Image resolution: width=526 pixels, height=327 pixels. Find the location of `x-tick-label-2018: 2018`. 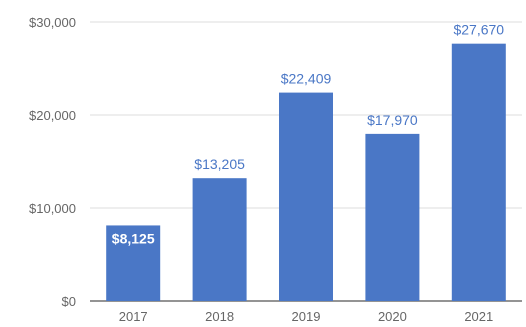

x-tick-label-2018: 2018 is located at coordinates (219, 316).